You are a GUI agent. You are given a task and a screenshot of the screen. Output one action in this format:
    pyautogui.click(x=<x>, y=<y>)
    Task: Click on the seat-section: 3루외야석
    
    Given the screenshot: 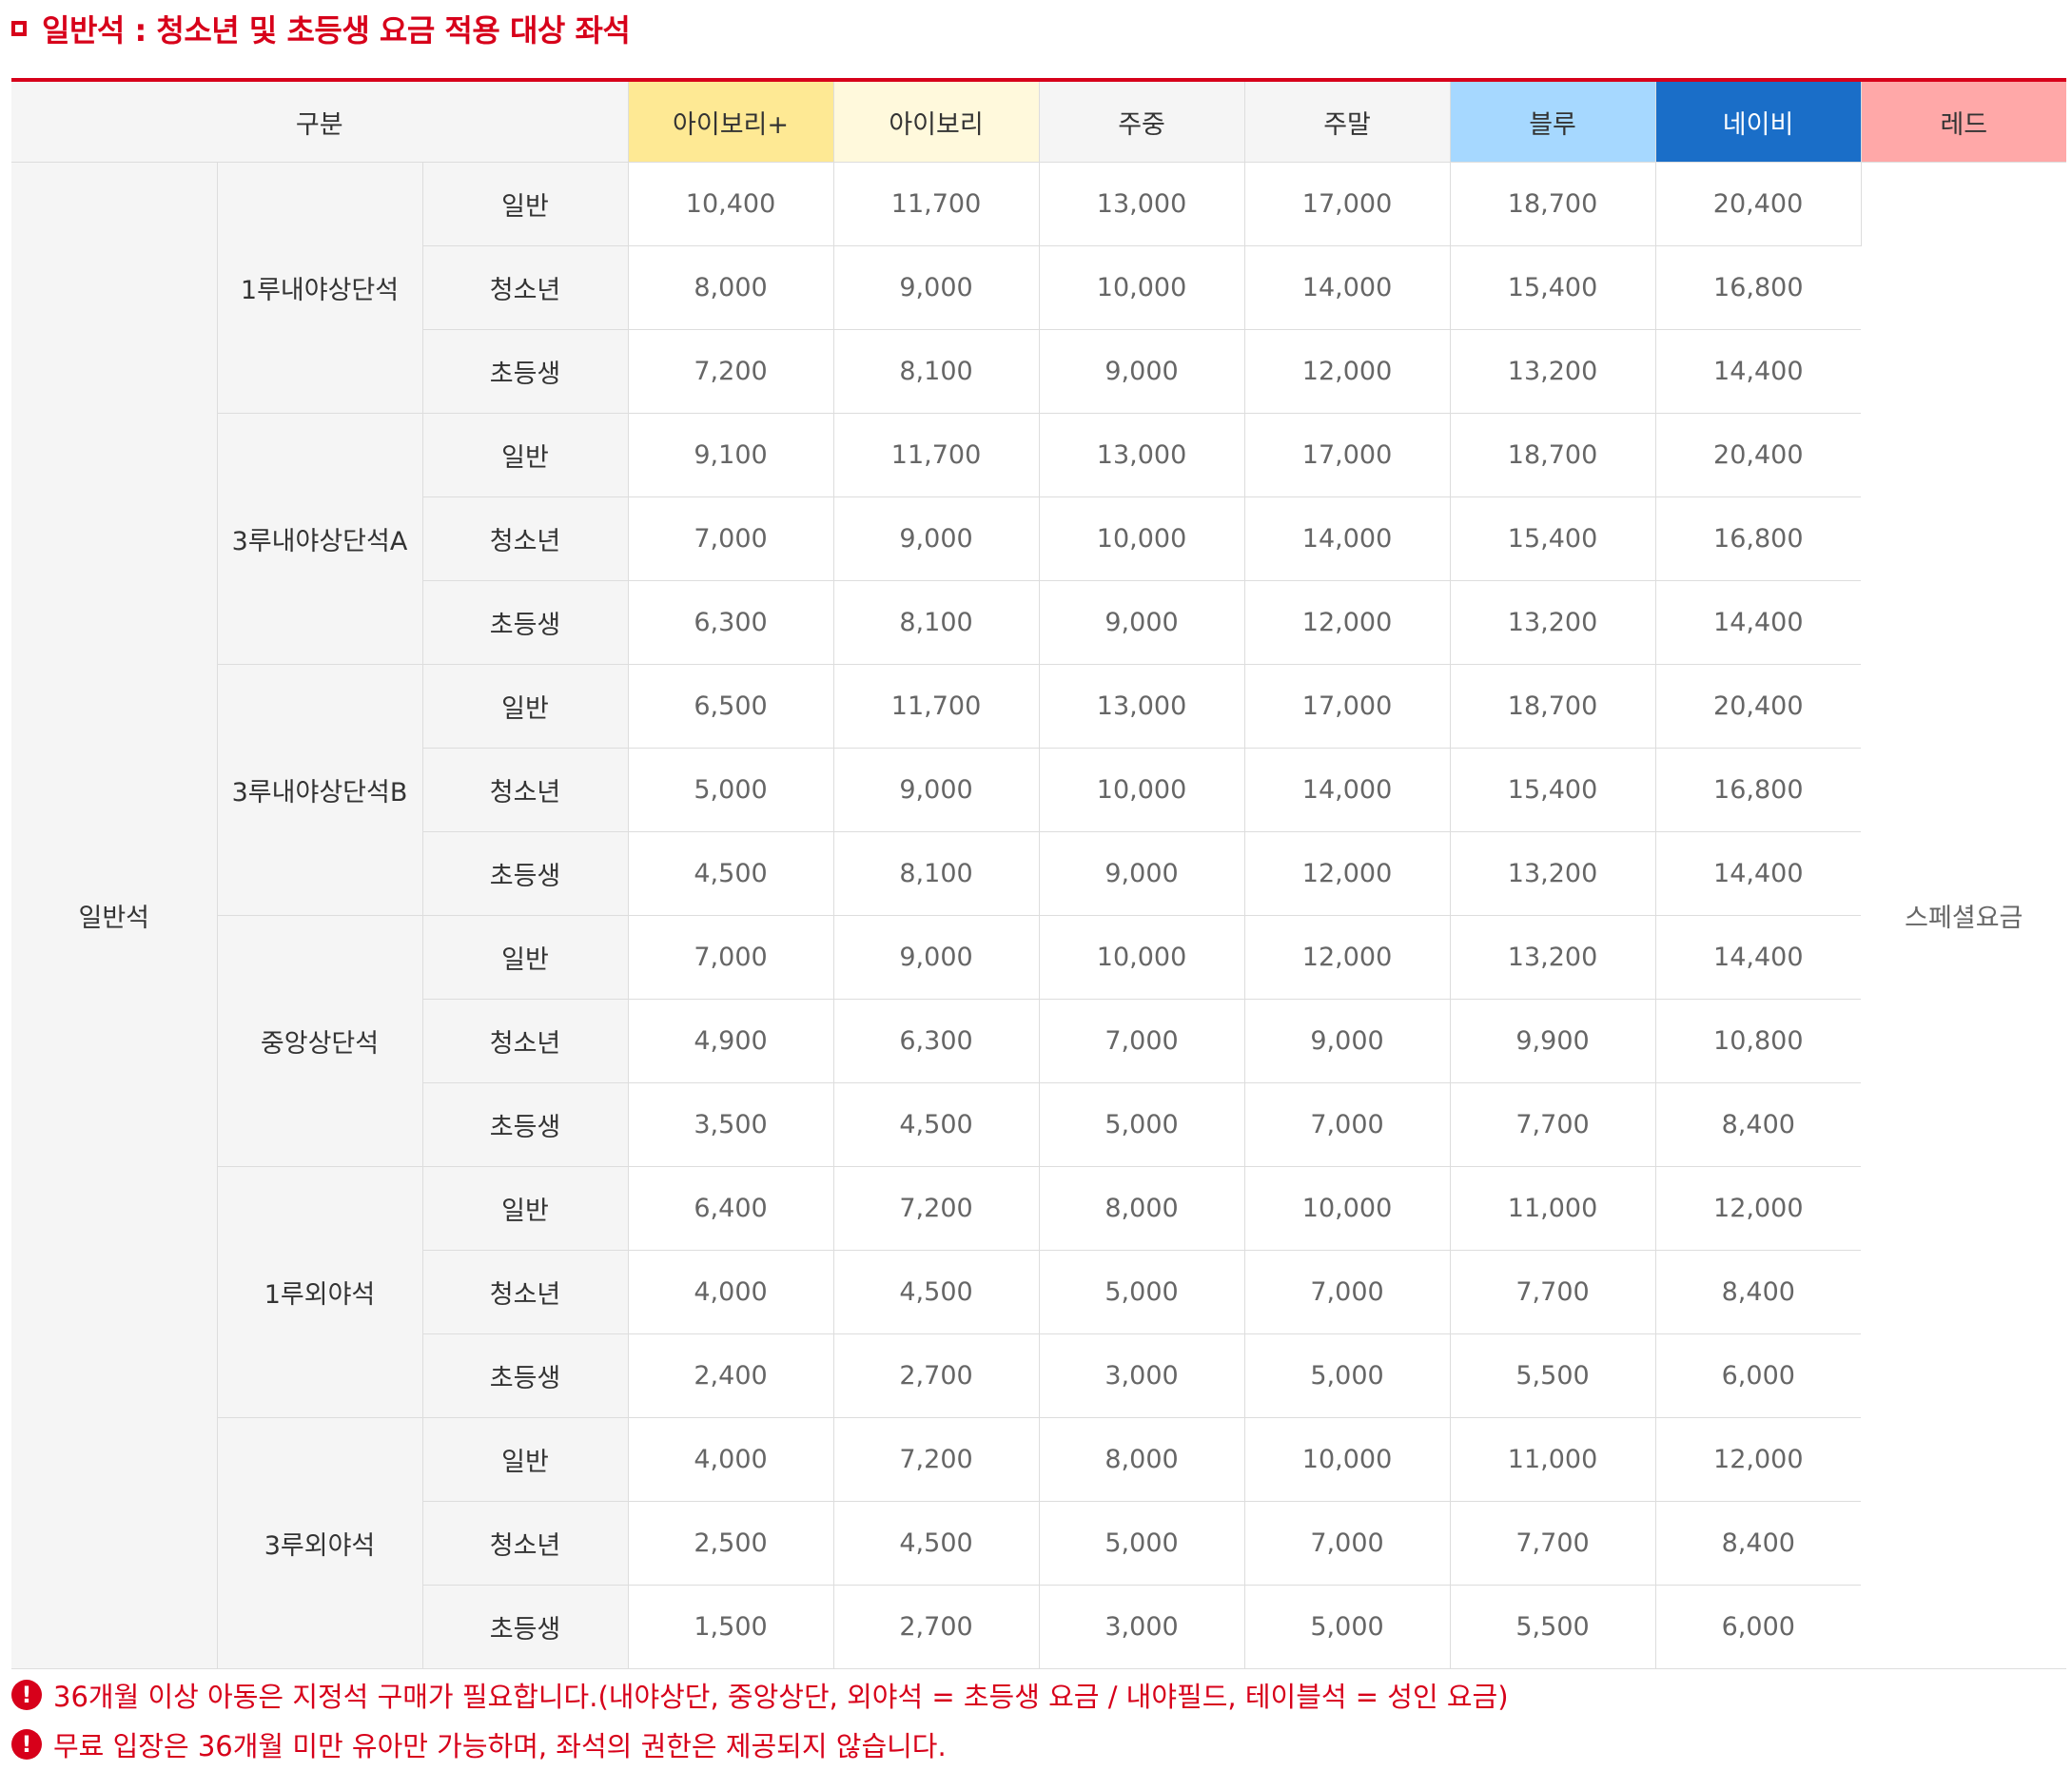 What is the action you would take?
    pyautogui.click(x=320, y=1543)
    